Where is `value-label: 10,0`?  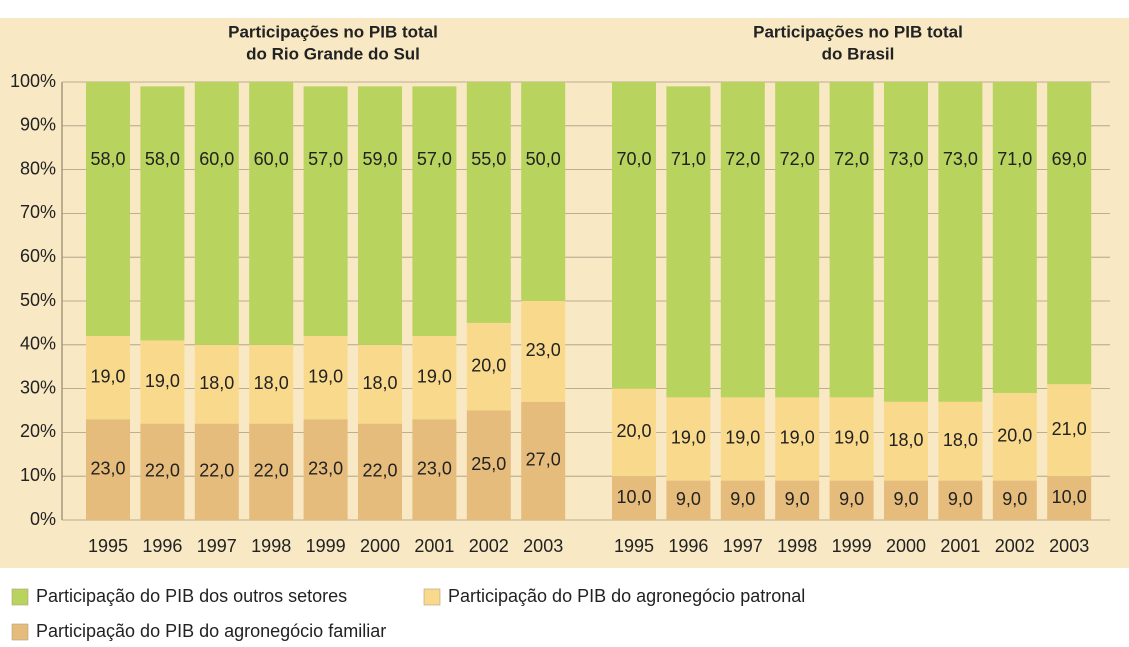 value-label: 10,0 is located at coordinates (633, 497).